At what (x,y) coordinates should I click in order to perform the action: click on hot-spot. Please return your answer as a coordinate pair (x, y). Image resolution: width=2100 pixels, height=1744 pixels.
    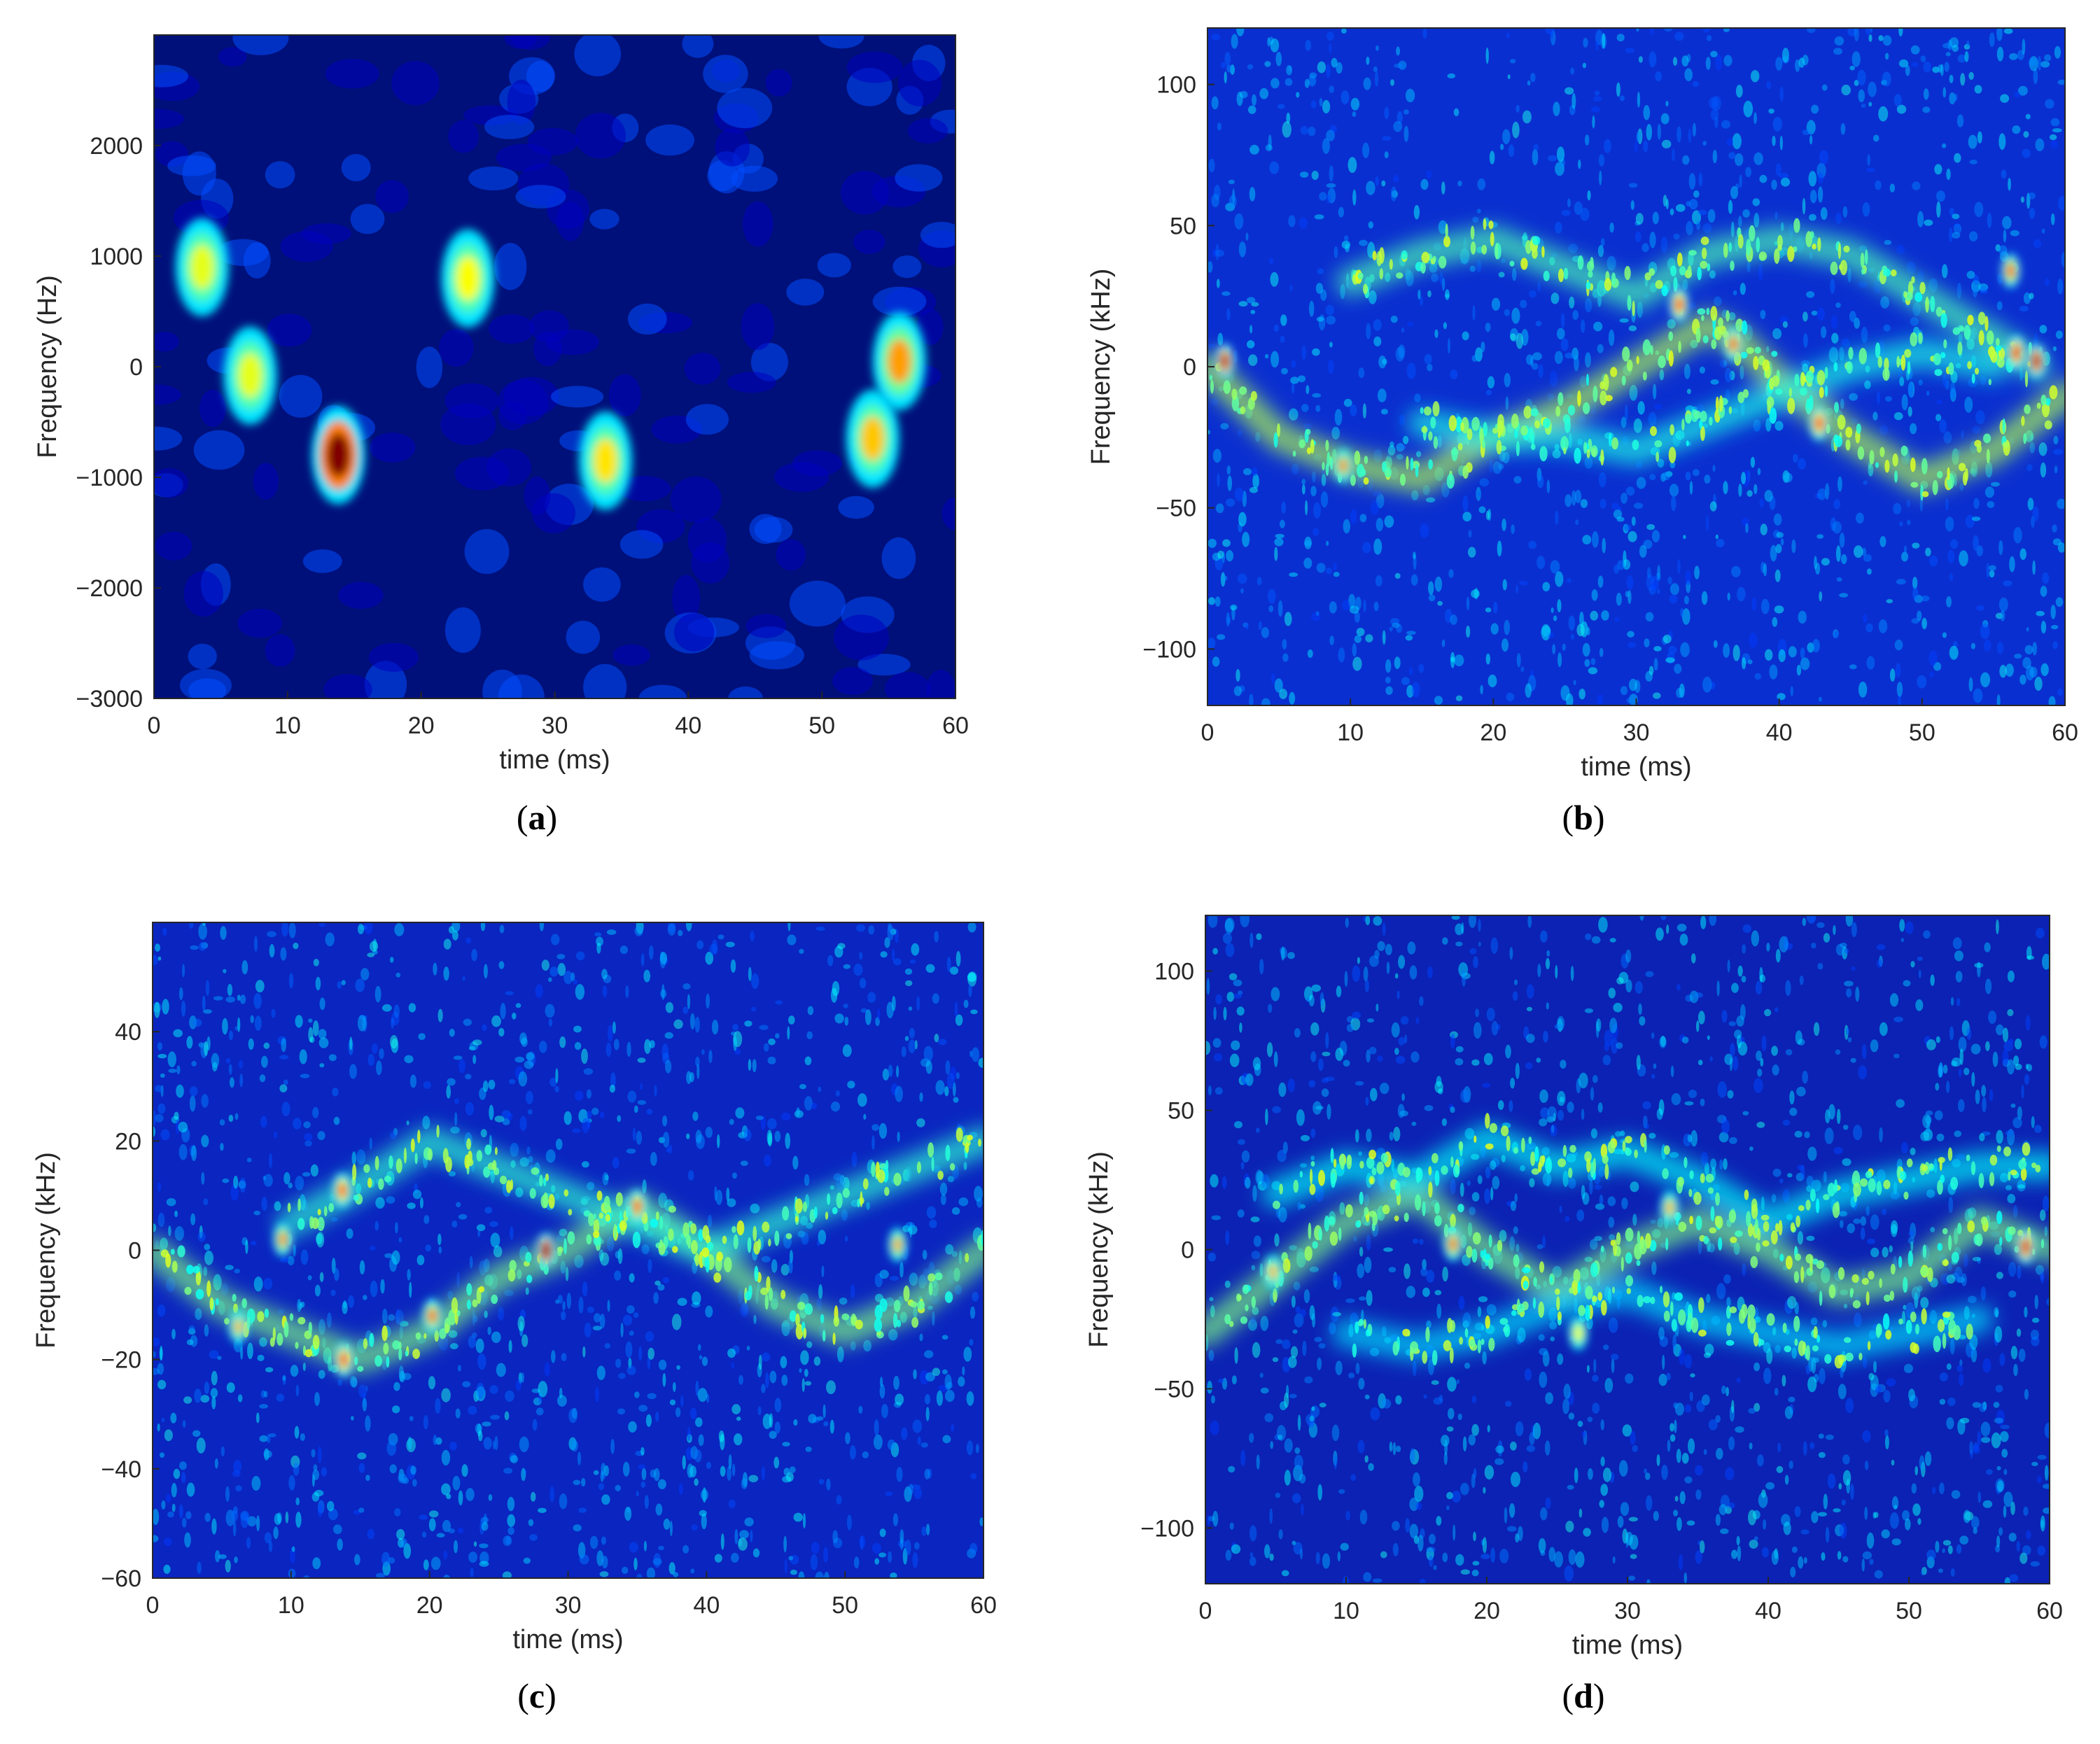
    Looking at the image, I should click on (2036, 361).